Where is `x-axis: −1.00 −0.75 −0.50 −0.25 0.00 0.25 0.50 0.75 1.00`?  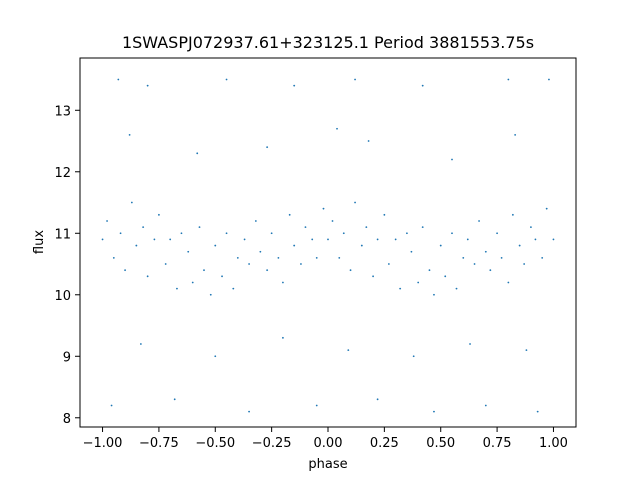 x-axis: −1.00 −0.75 −0.50 −0.25 0.00 0.25 0.50 0.75 1.00 is located at coordinates (325, 439).